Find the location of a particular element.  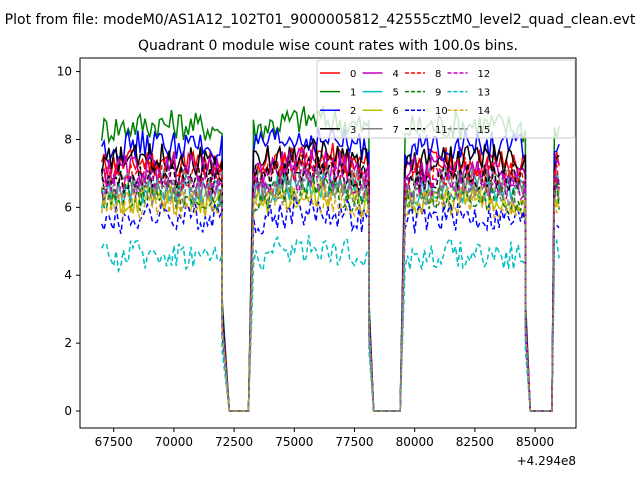

legend-label-0: 0 is located at coordinates (353, 74).